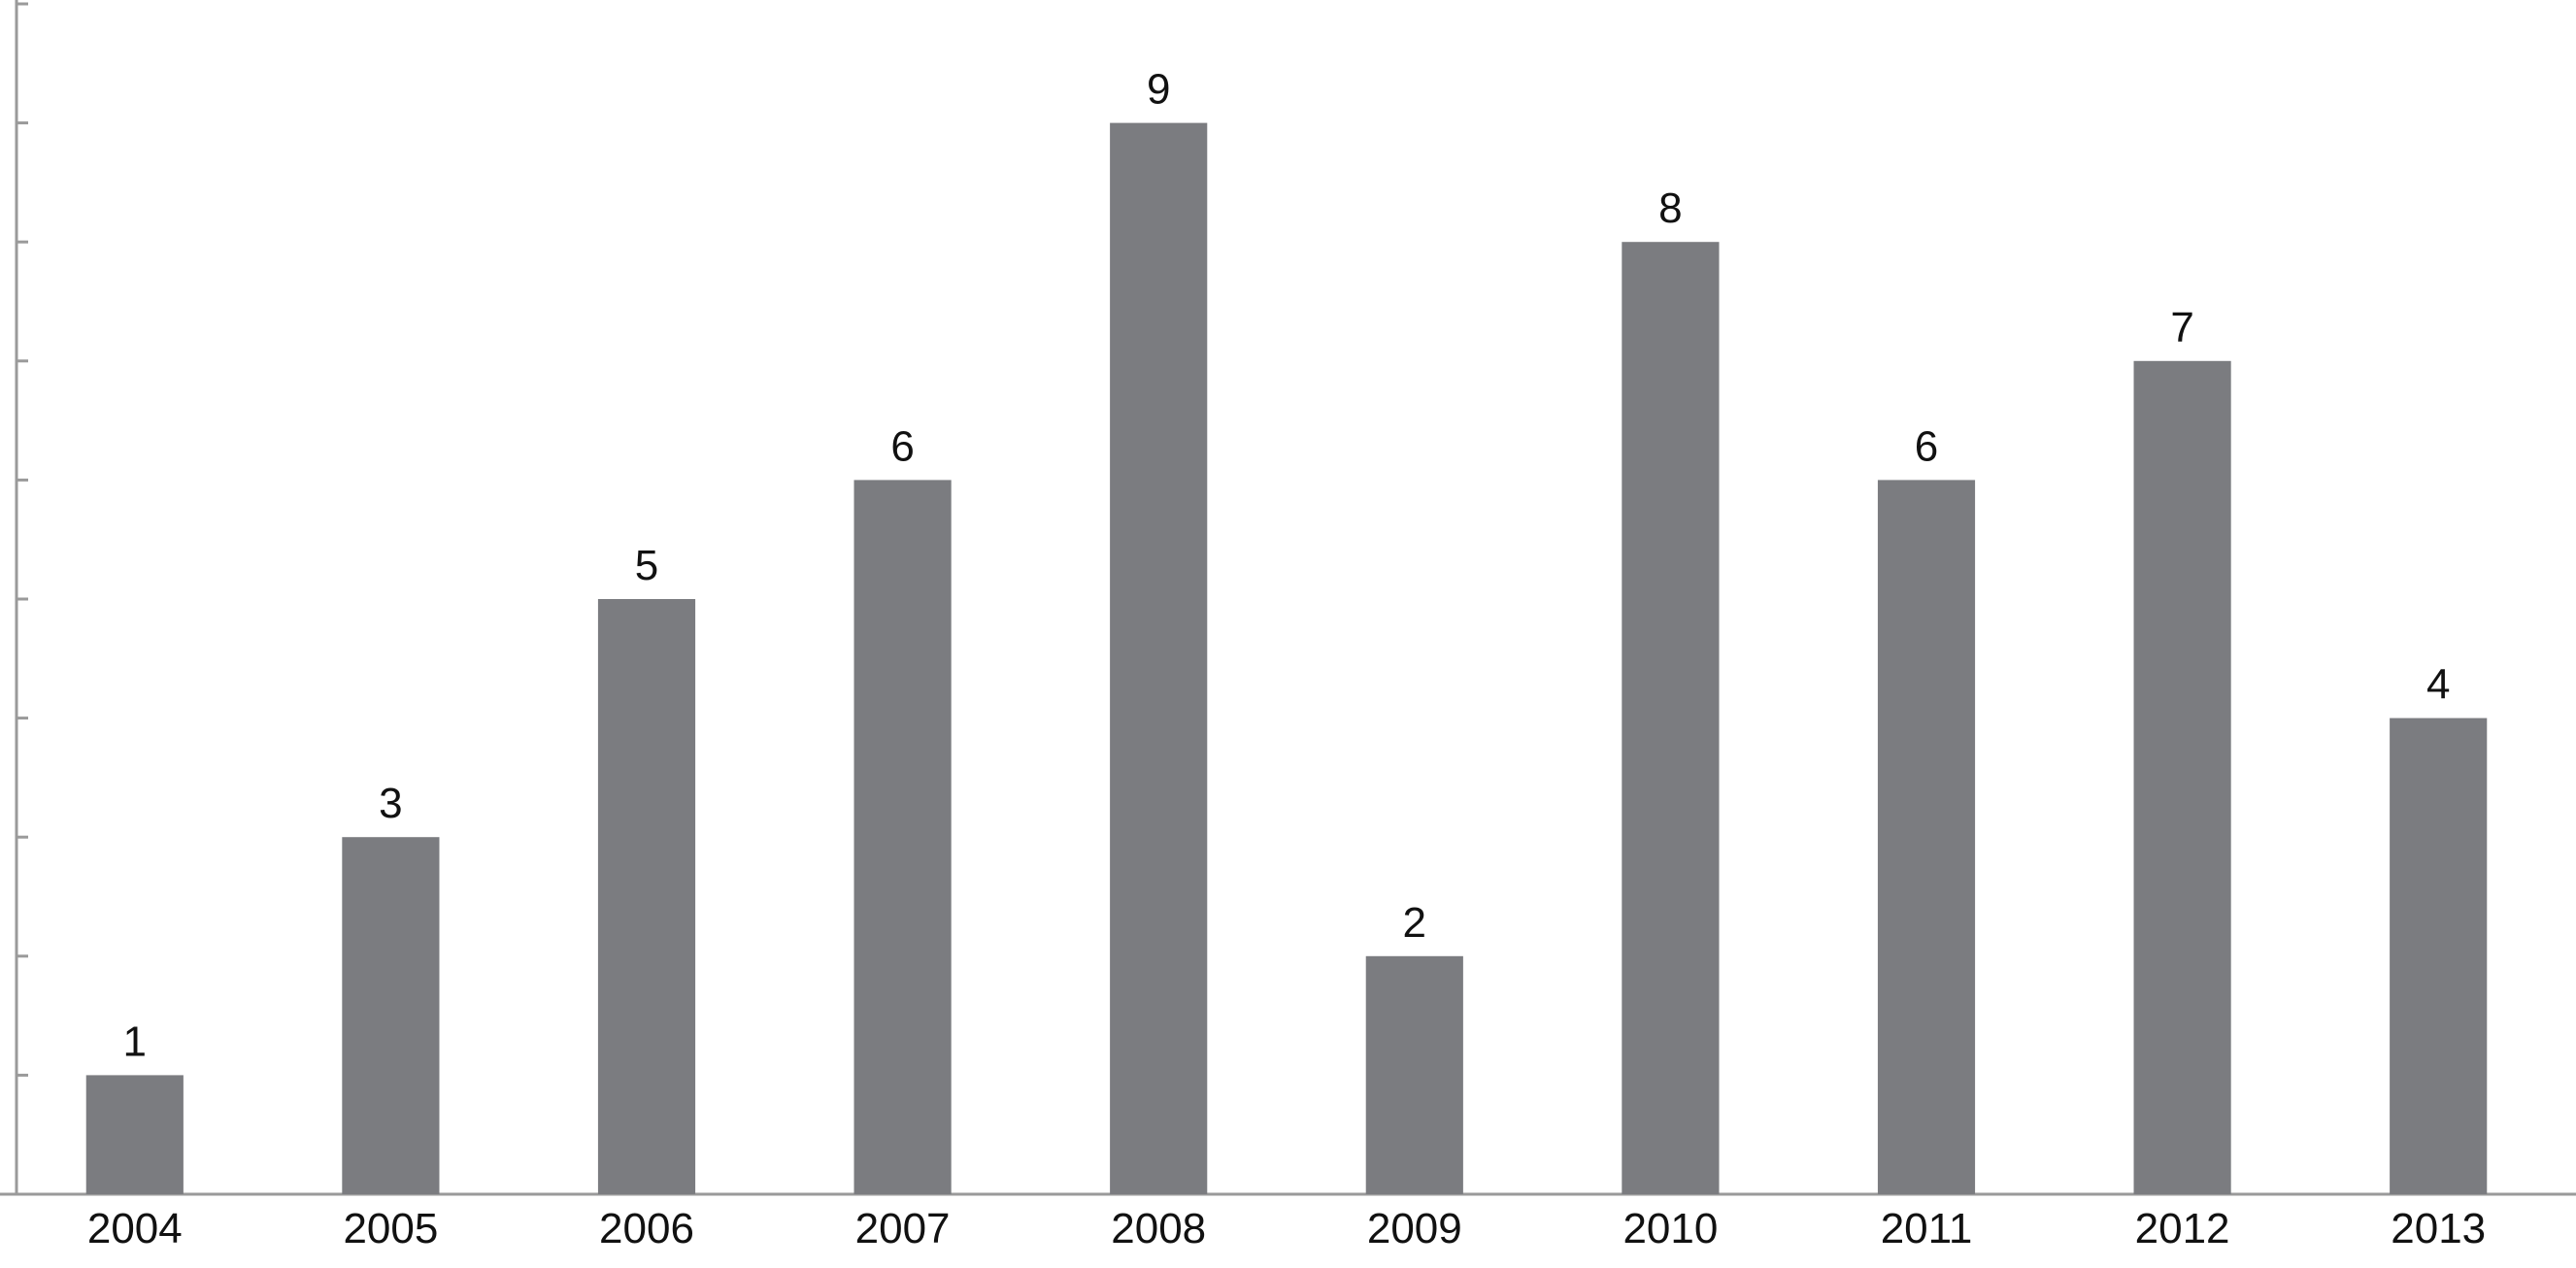 This screenshot has height=1268, width=2576. Describe the element at coordinates (2182, 327) in the screenshot. I see `data-label: 7` at that location.